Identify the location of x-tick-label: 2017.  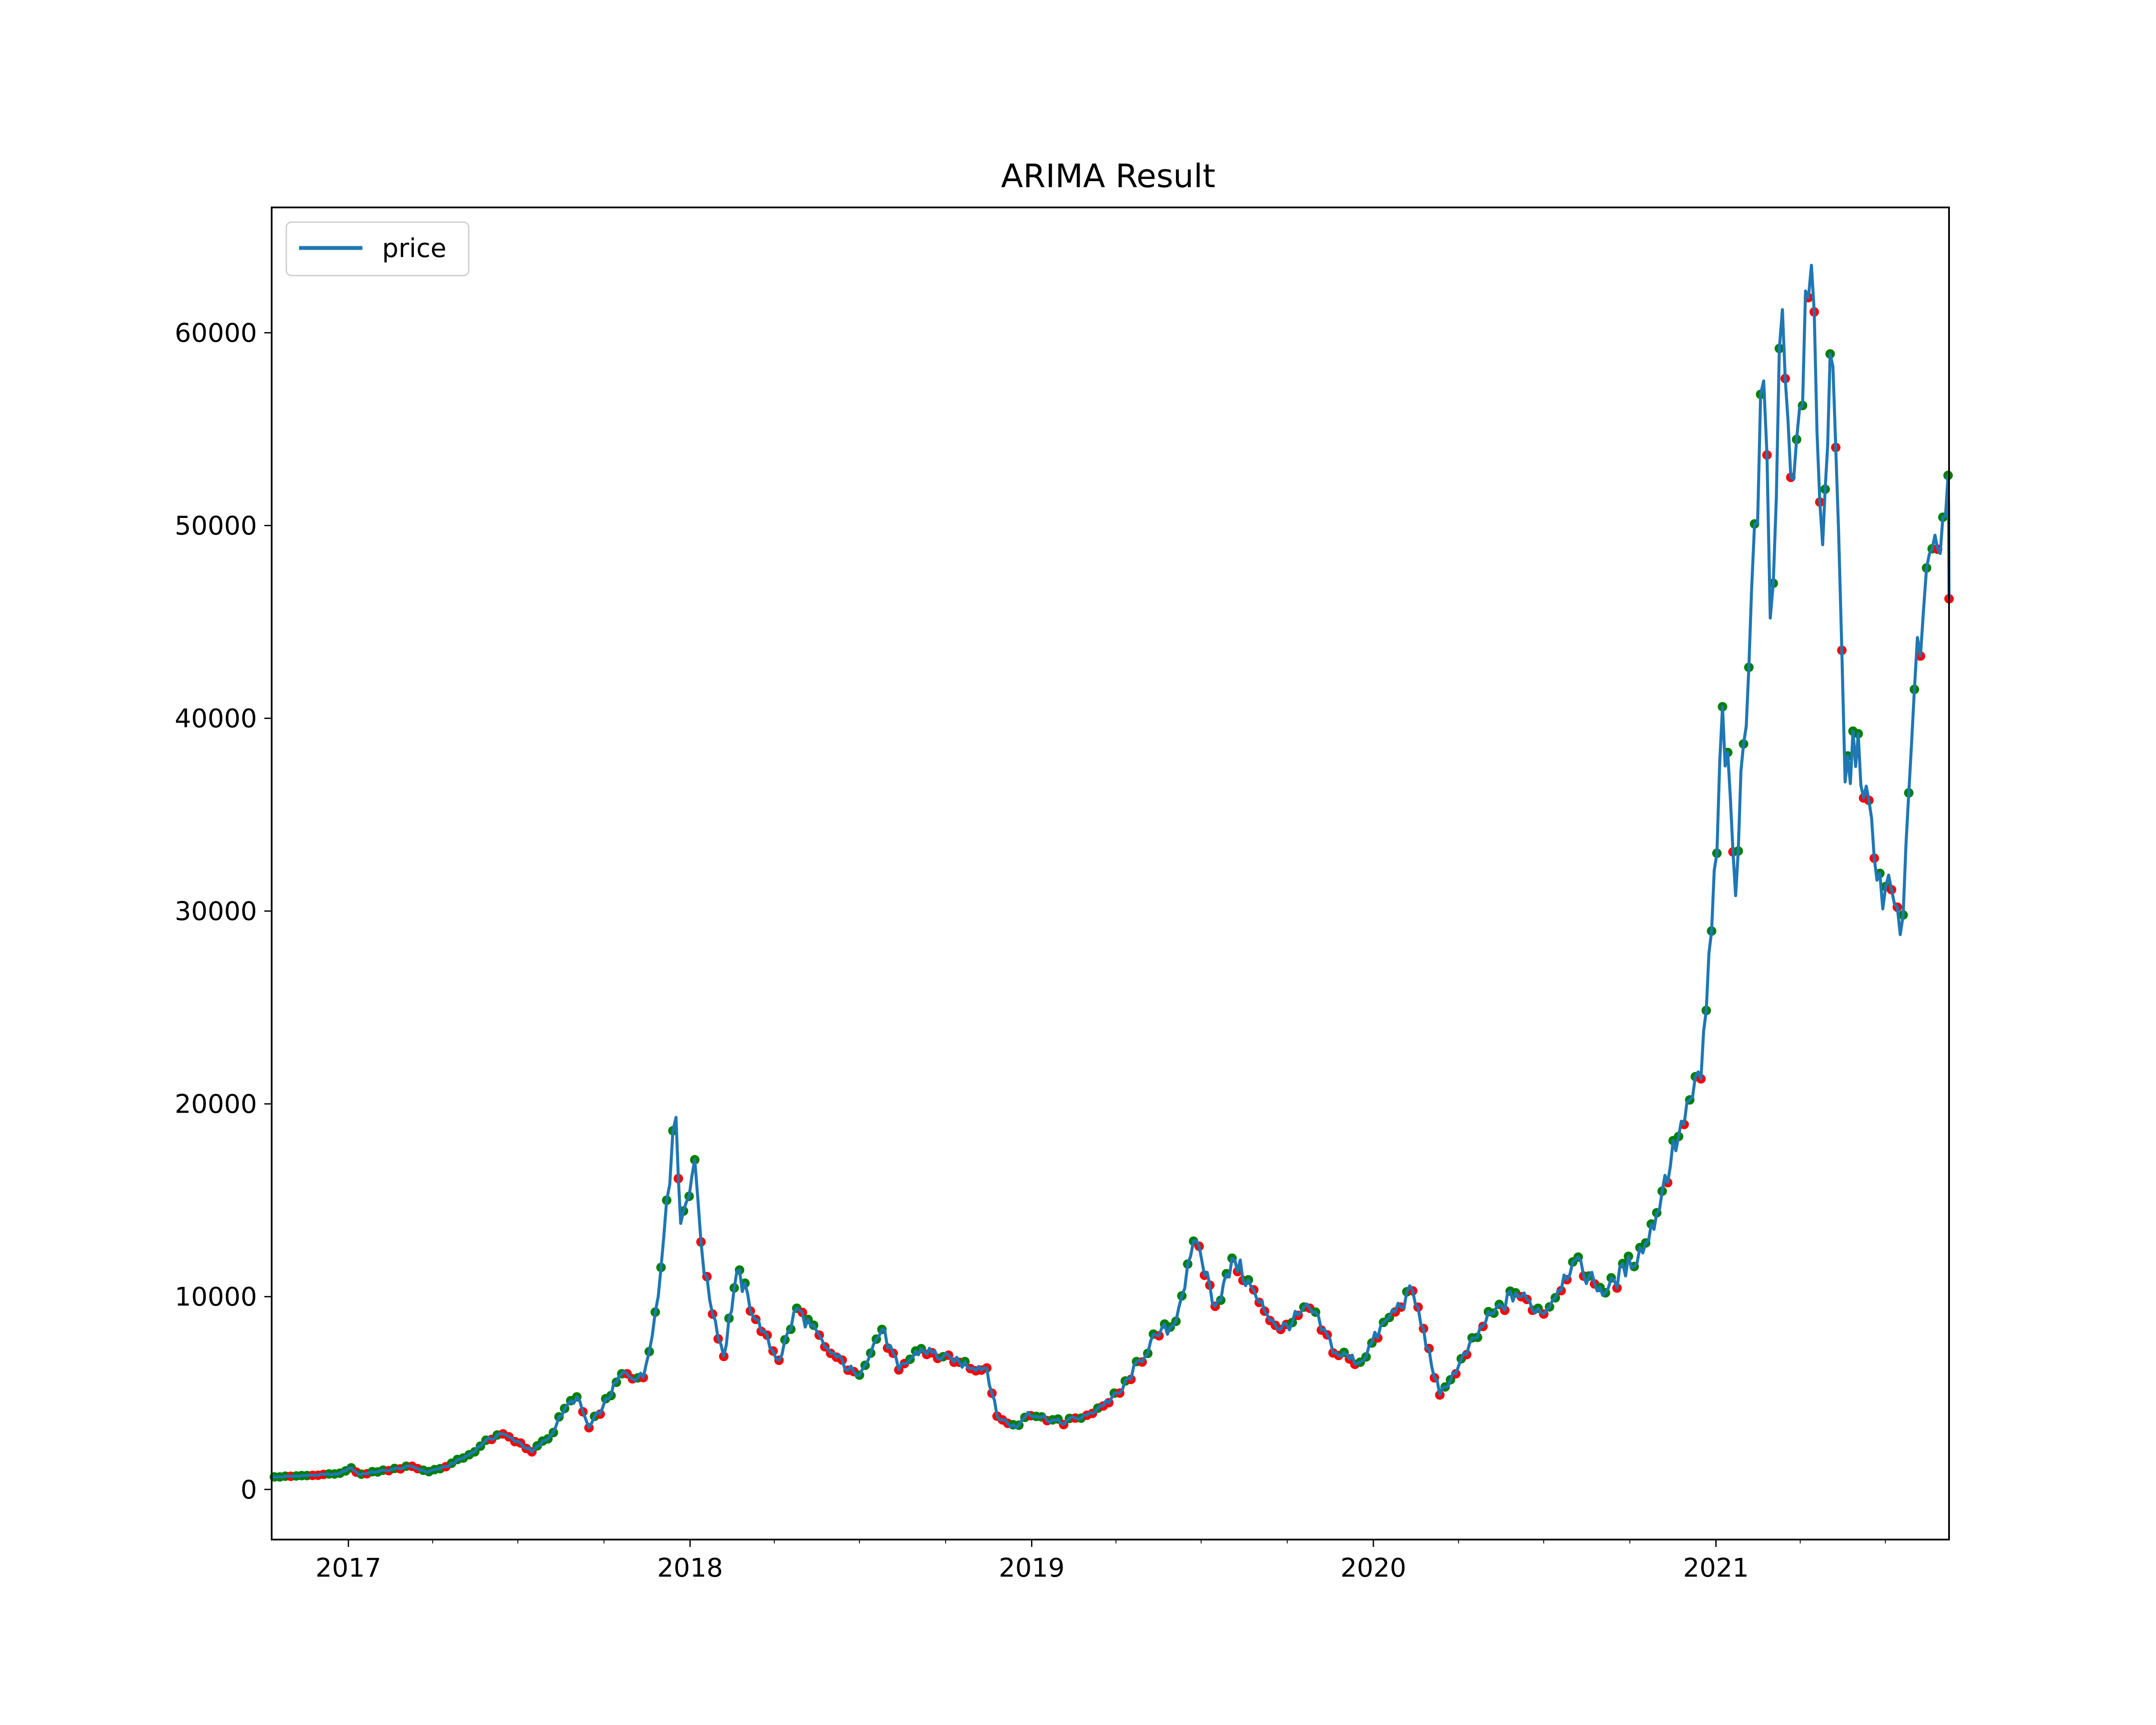
(349, 1568).